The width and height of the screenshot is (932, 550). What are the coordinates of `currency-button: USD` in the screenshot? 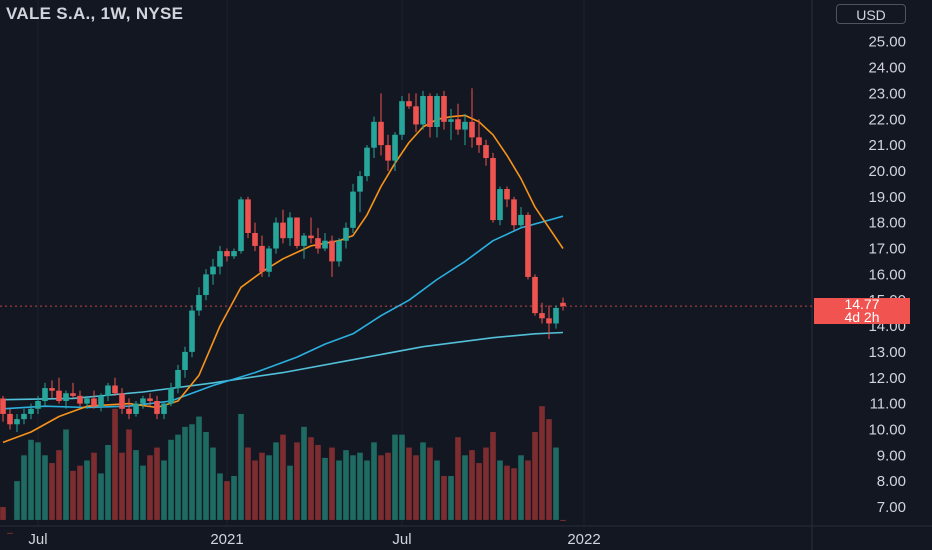 It's located at (871, 14).